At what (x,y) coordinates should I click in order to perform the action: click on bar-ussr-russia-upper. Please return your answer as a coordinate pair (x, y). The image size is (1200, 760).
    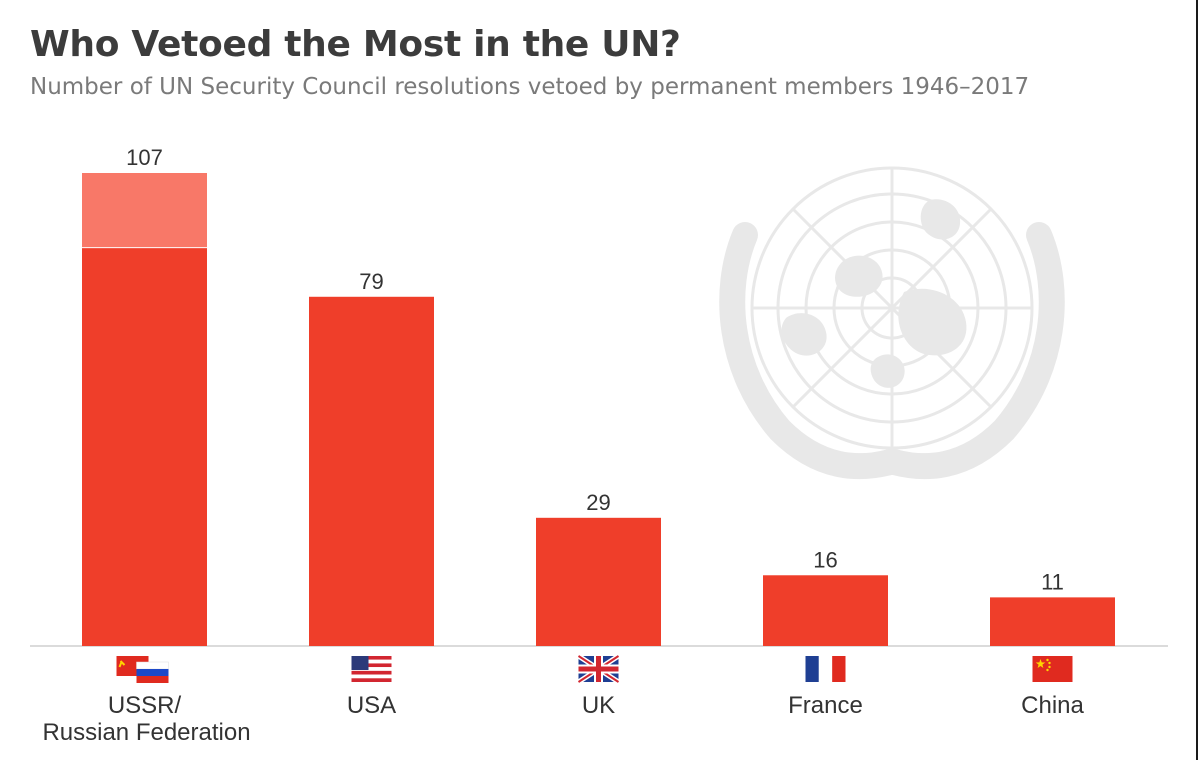
    Looking at the image, I should click on (144, 210).